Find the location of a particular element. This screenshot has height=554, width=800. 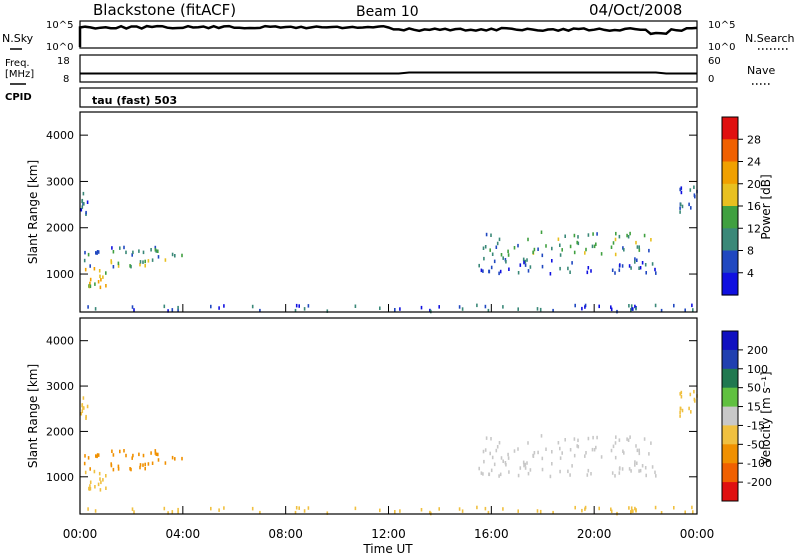

freq-left-label-1: Freq. is located at coordinates (17, 63).